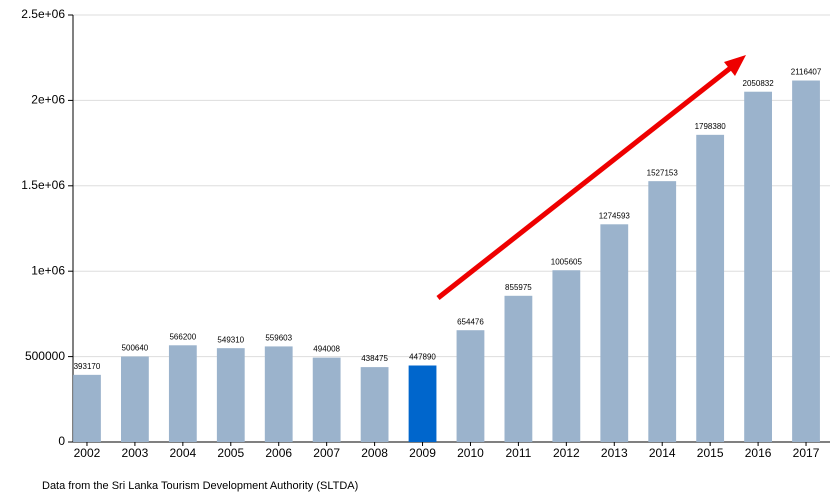 The image size is (835, 497). What do you see at coordinates (48, 270) in the screenshot?
I see `y-tick-label: 1e+06` at bounding box center [48, 270].